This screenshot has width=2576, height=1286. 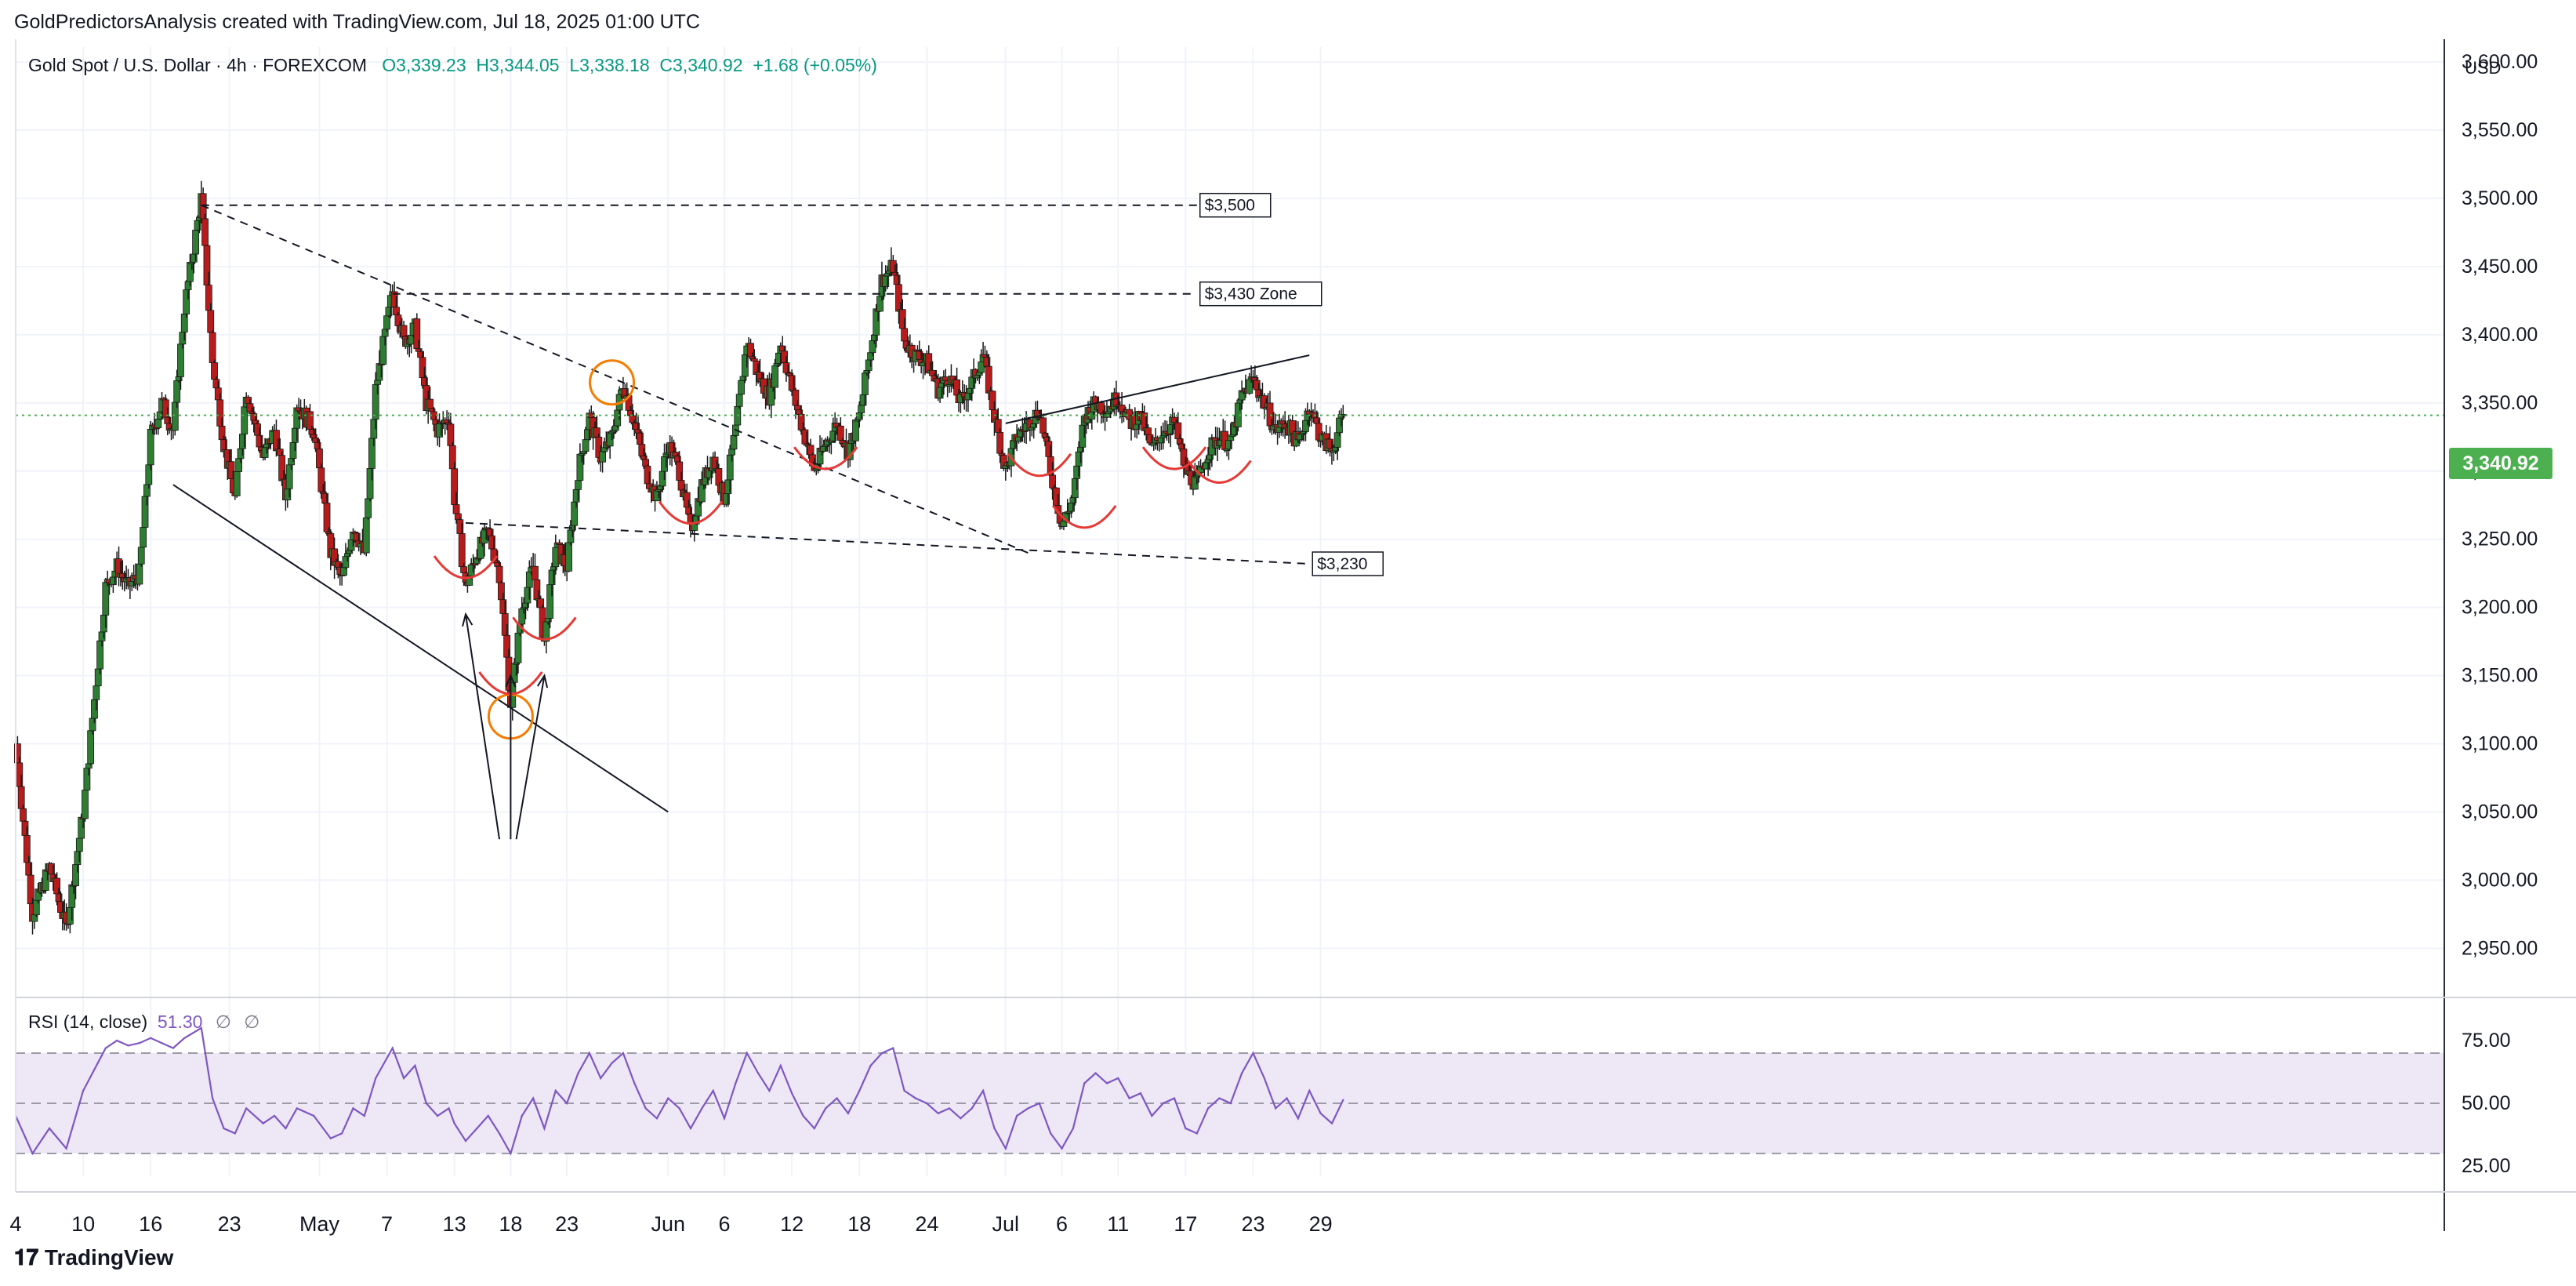 I want to click on price-tick-label: 3,500.00, so click(x=2500, y=198).